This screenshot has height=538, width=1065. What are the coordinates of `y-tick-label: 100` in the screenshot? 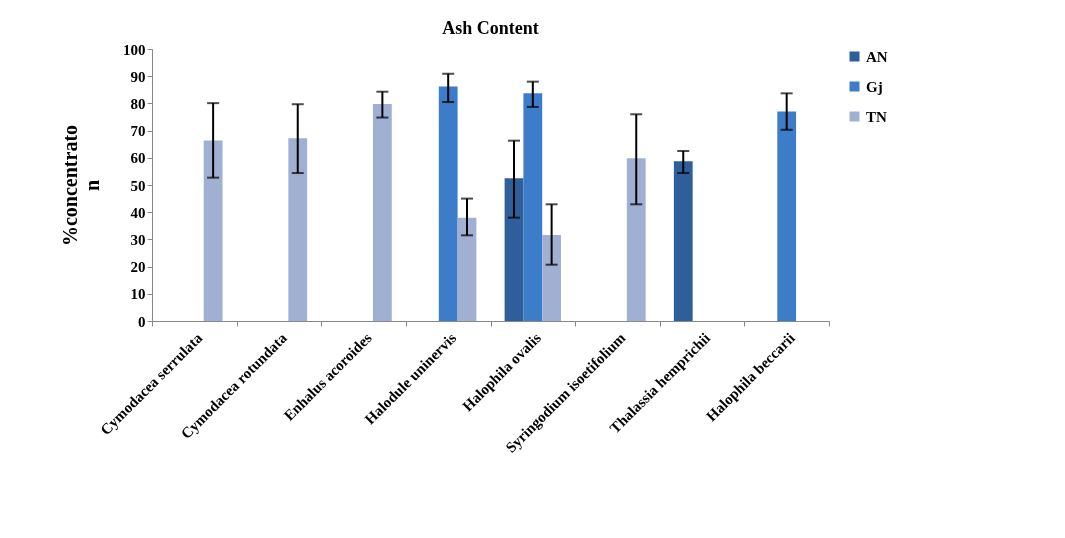 It's located at (134, 49).